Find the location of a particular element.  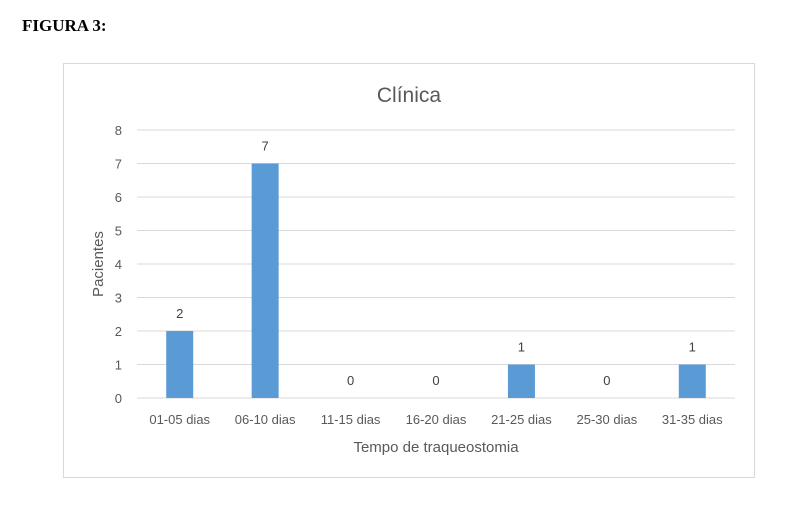

data-label: 7 is located at coordinates (265, 146).